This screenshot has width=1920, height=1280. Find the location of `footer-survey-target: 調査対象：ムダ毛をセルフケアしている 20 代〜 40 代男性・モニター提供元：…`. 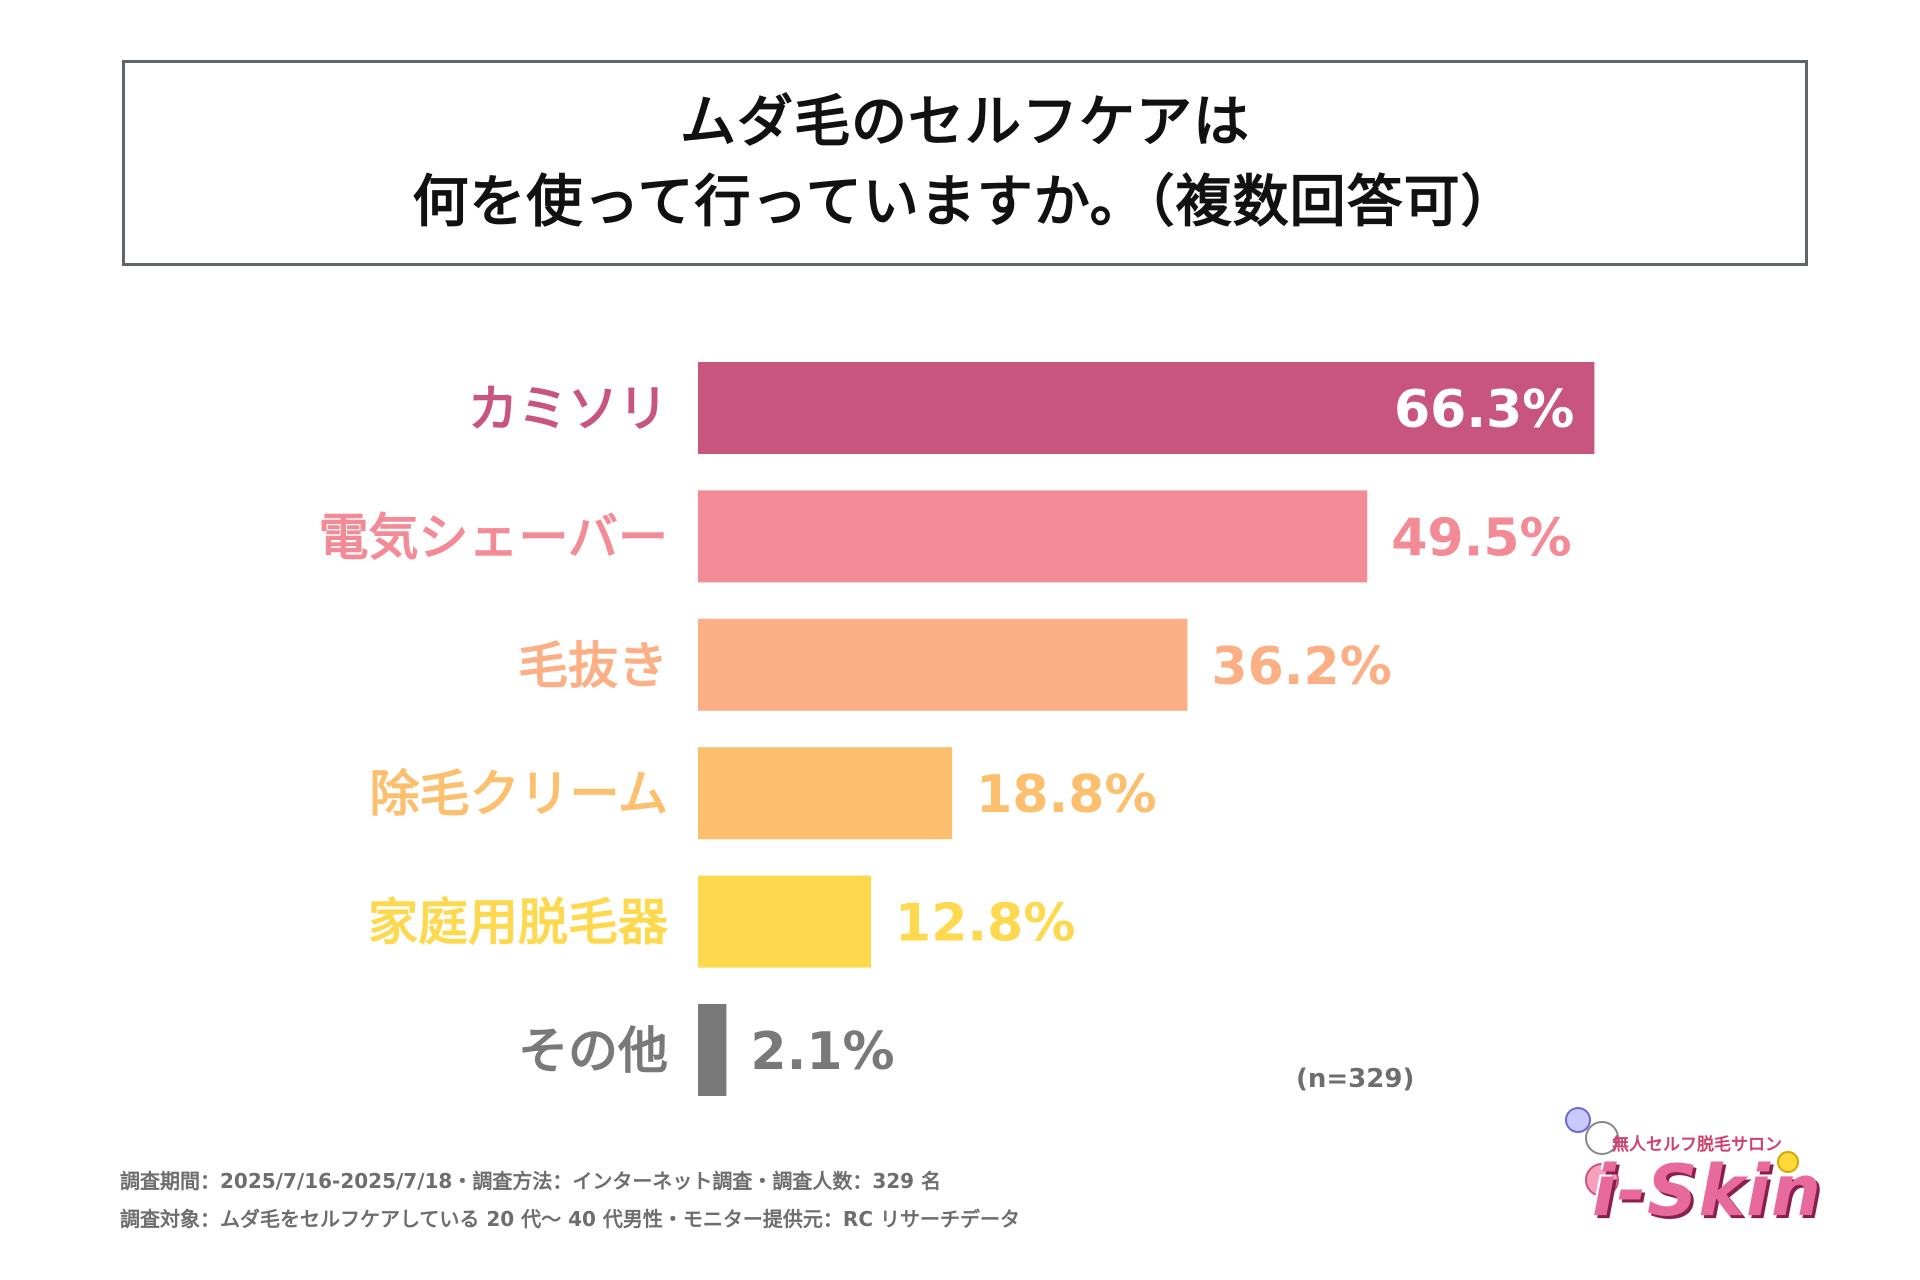

footer-survey-target: 調査対象：ムダ毛をセルフケアしている 20 代〜 40 代男性・モニター提供元：… is located at coordinates (570, 1219).